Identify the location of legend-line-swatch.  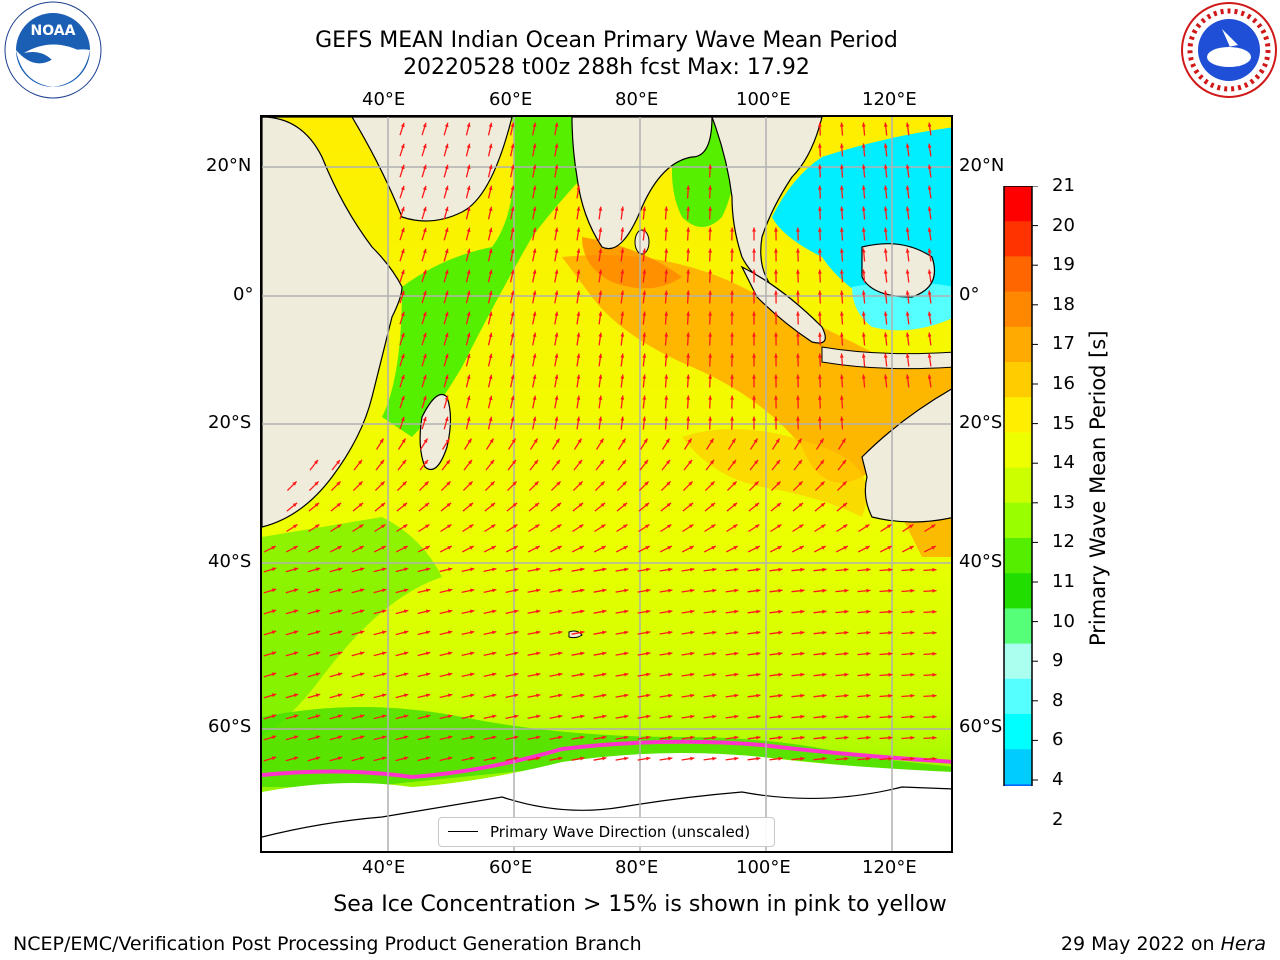
(463, 831).